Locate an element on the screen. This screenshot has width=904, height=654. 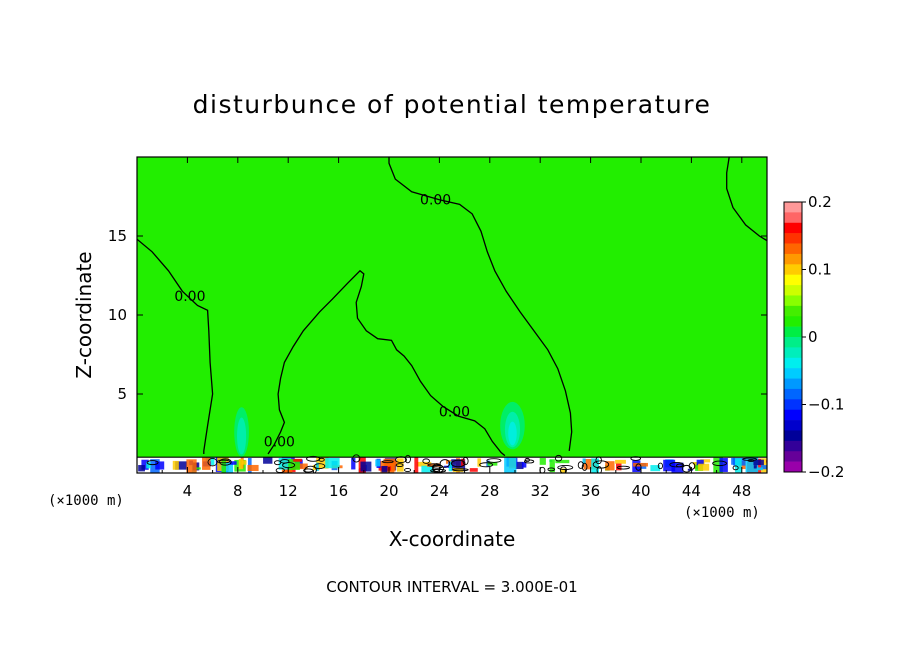
colorbar-tick-label: 0.2 is located at coordinates (820, 202).